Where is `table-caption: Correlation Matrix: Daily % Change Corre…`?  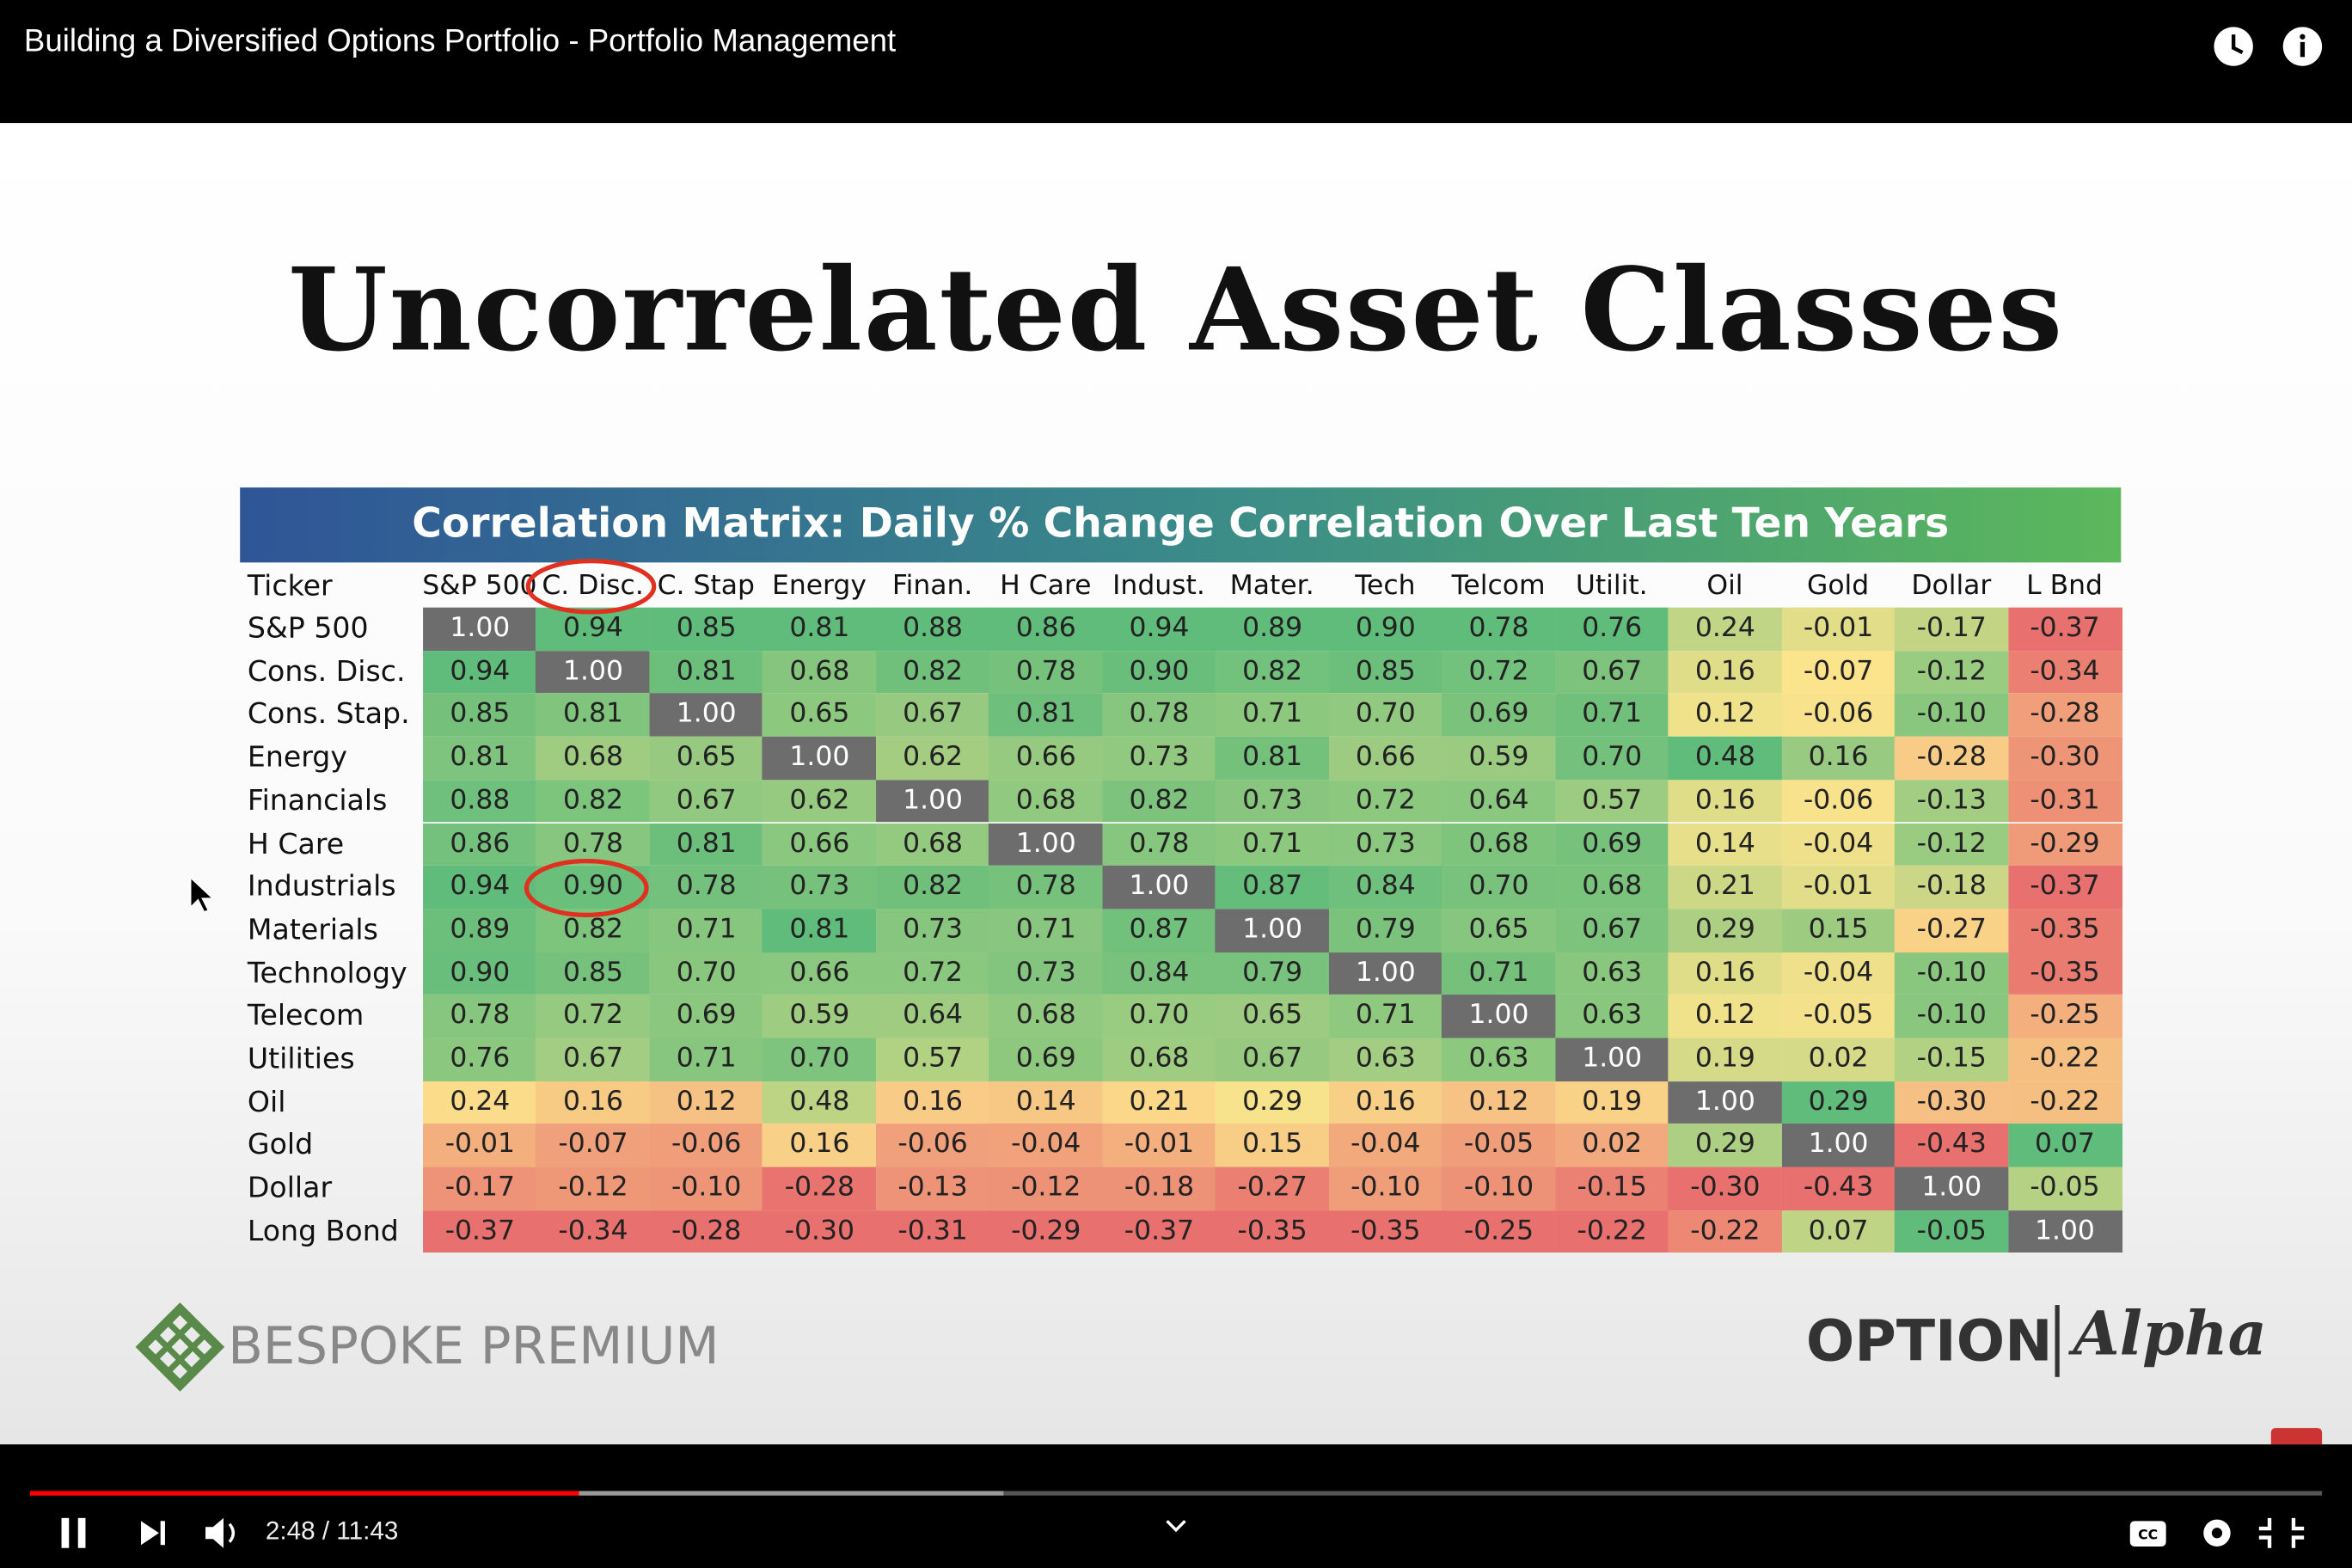 table-caption: Correlation Matrix: Daily % Change Corre… is located at coordinates (1181, 525).